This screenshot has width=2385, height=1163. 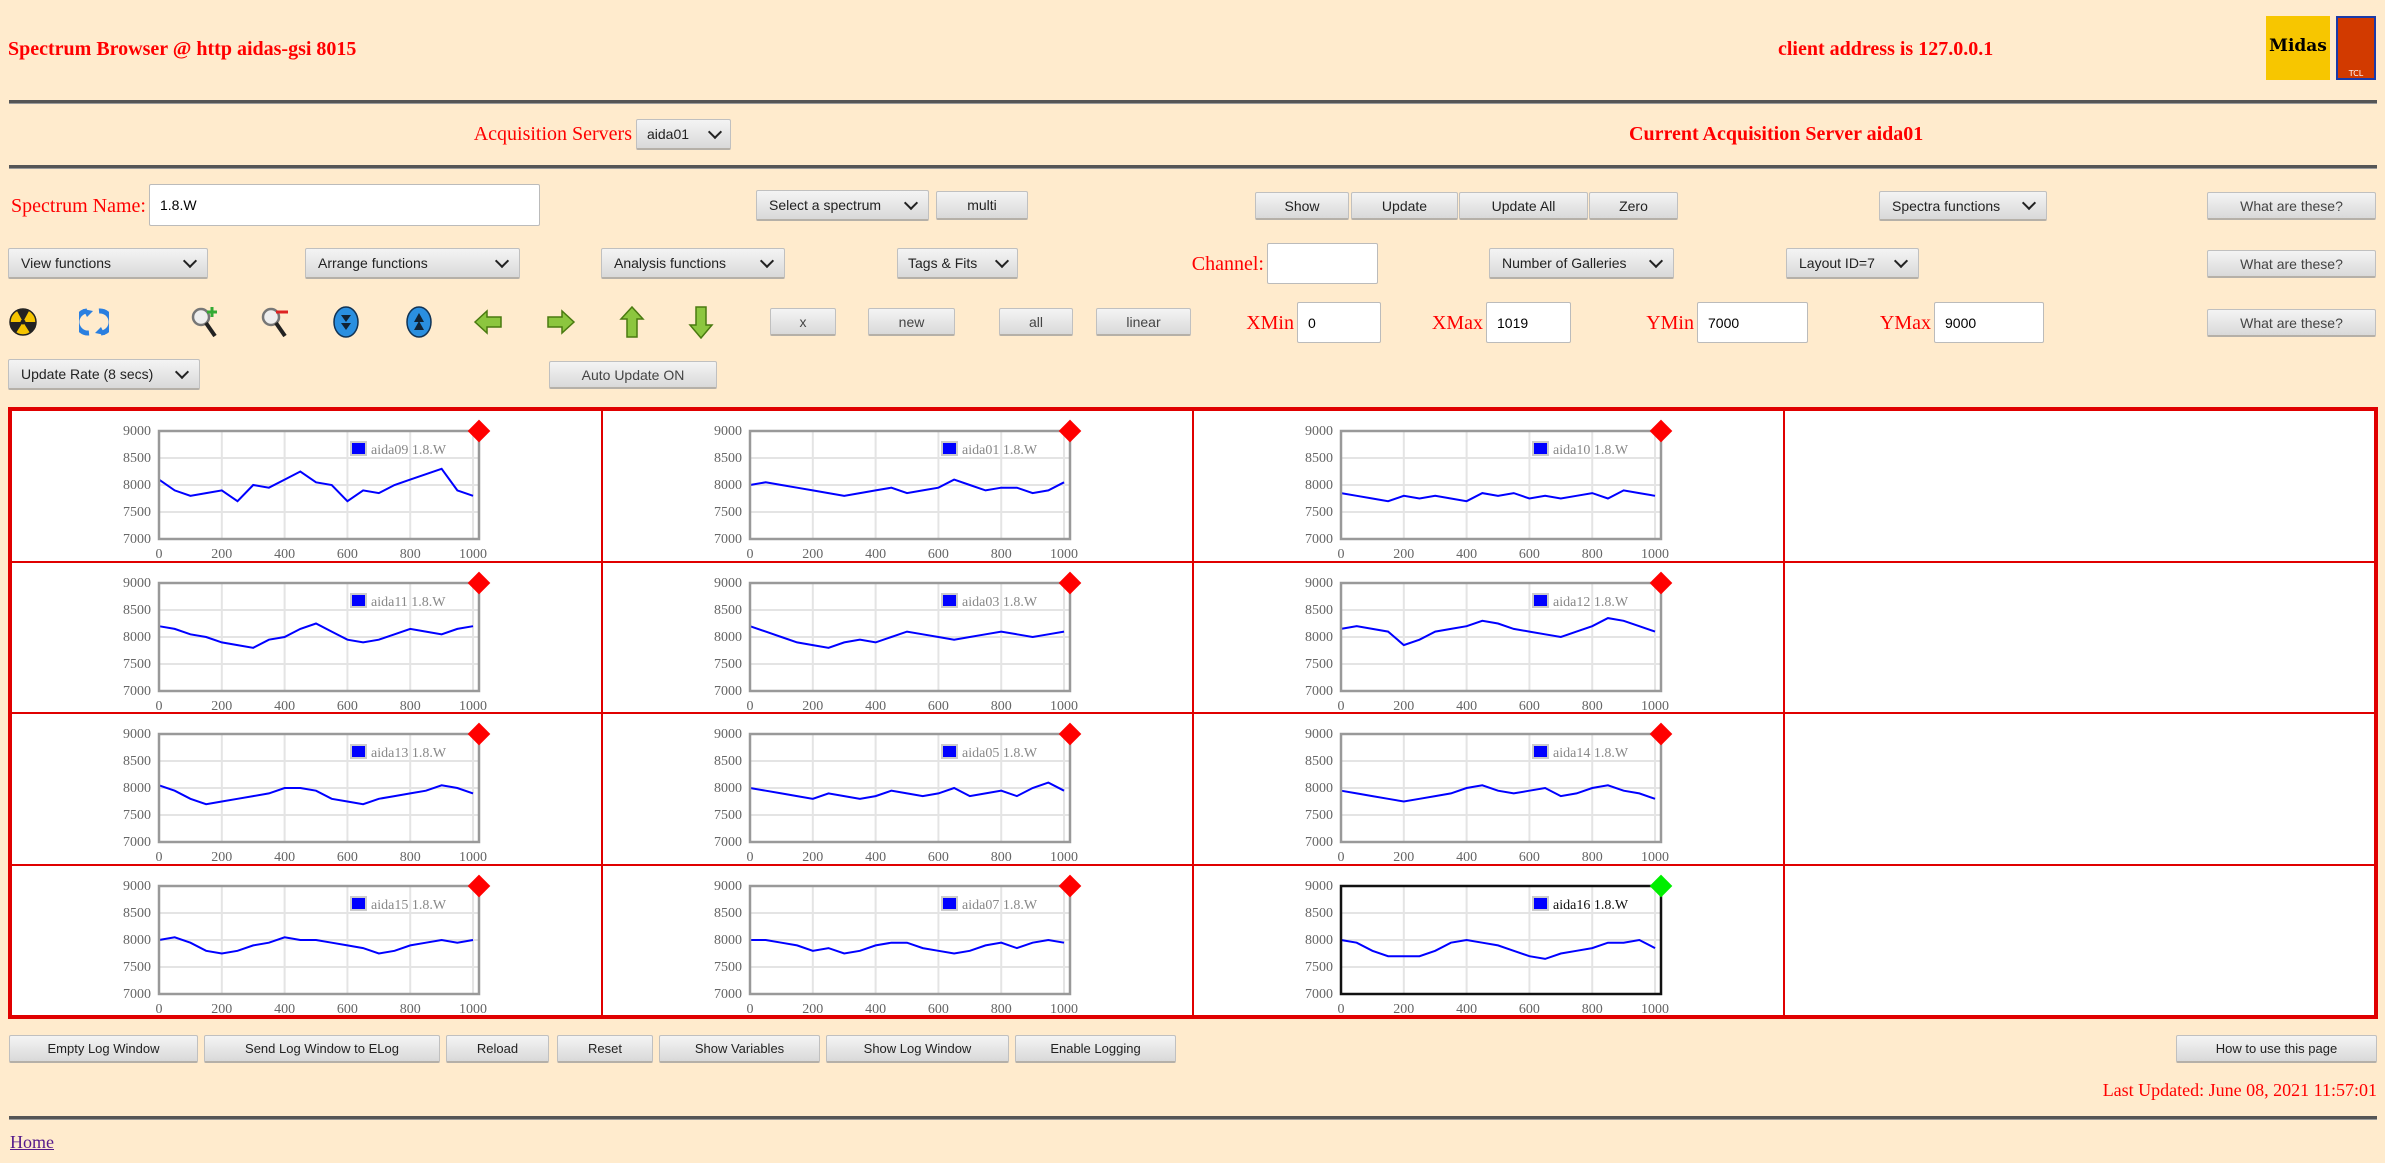 What do you see at coordinates (2291, 264) in the screenshot?
I see `help-button-2: What are these?` at bounding box center [2291, 264].